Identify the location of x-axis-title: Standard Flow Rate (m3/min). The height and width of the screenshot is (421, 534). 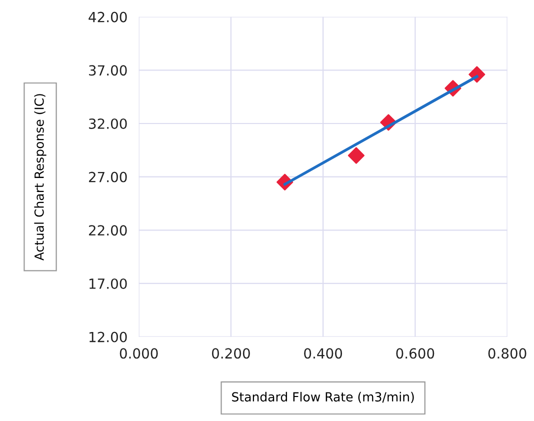
(323, 398).